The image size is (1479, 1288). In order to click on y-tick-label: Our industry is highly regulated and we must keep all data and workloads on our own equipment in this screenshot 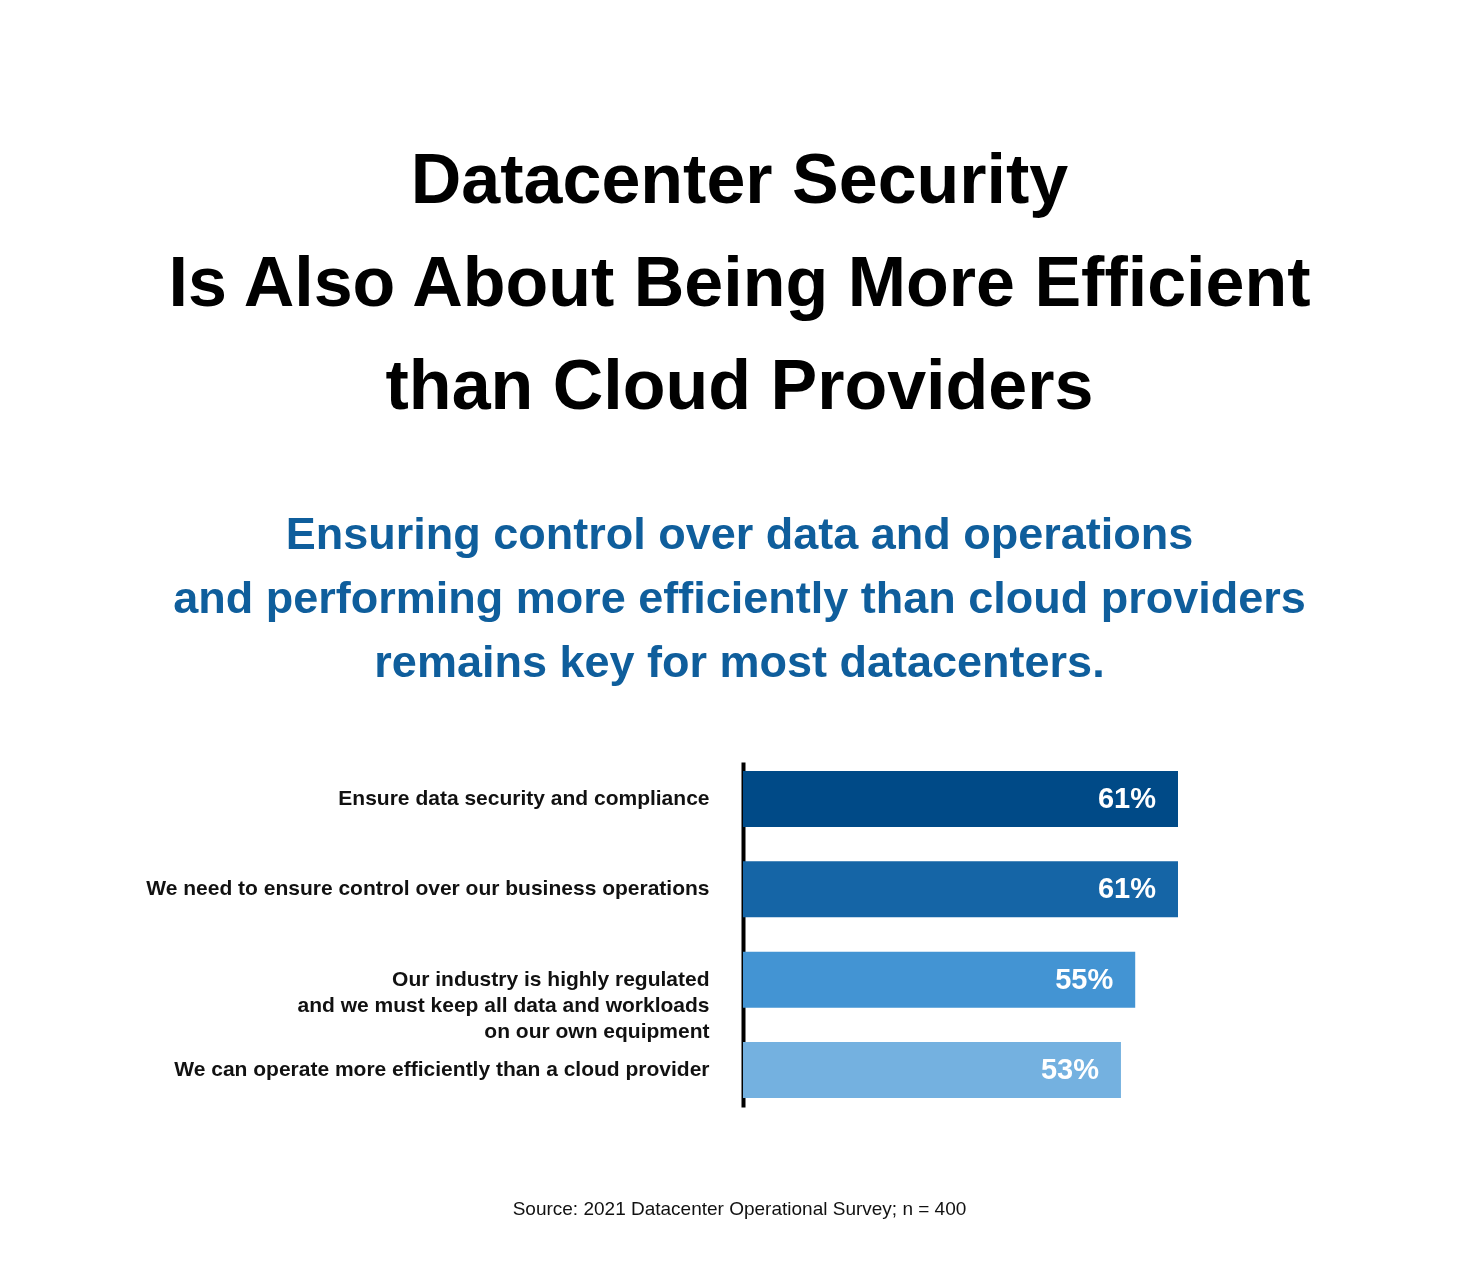, I will do `click(503, 1004)`.